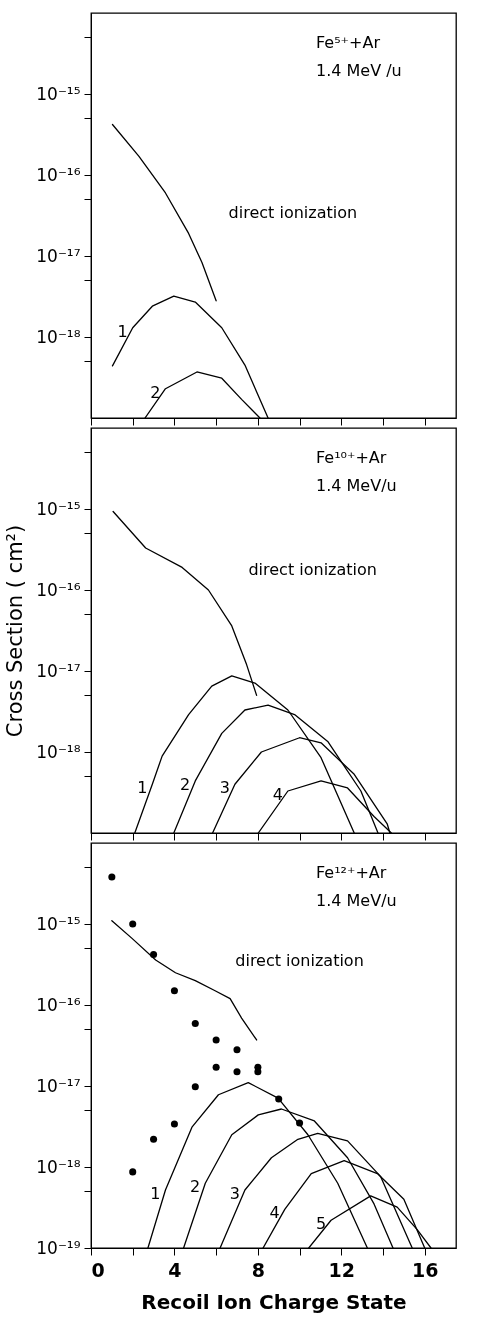  Describe the element at coordinates (351, 872) in the screenshot. I see `annotation: Fe¹²⁺+Ar` at that location.